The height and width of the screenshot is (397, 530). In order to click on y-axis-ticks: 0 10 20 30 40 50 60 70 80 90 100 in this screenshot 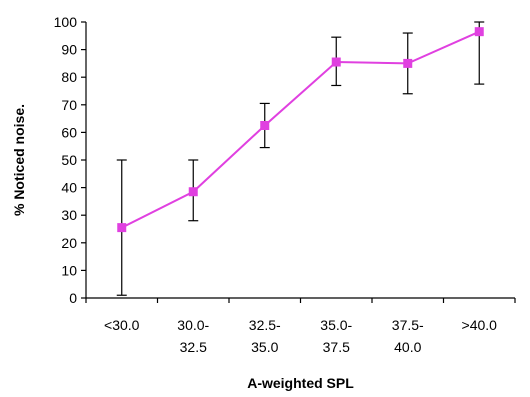, I will do `click(70, 160)`.